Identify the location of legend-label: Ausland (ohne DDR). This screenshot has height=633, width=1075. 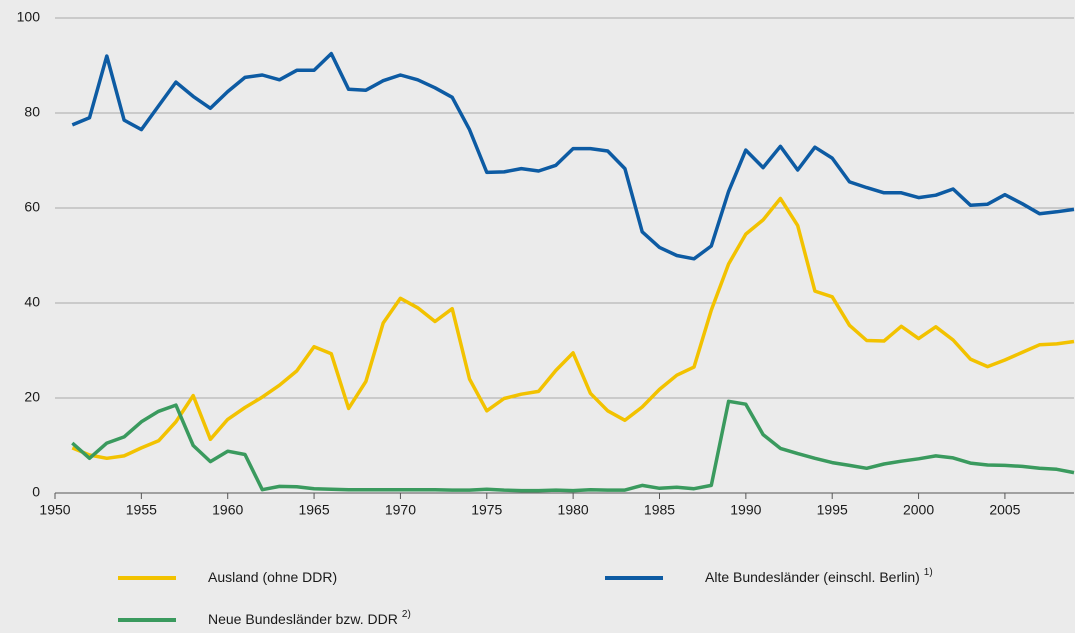
(272, 577).